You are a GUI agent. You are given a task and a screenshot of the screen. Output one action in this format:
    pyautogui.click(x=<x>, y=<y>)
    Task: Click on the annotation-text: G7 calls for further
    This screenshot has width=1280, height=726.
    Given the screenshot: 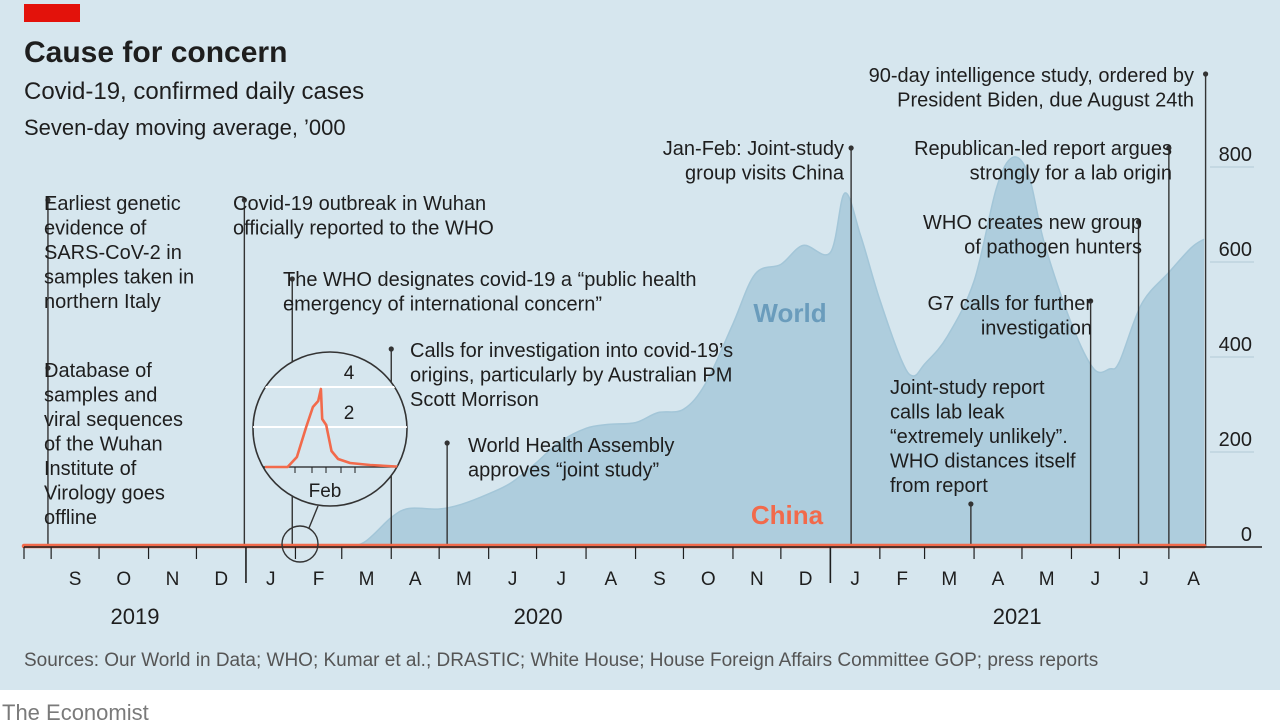 What is the action you would take?
    pyautogui.click(x=1009, y=304)
    